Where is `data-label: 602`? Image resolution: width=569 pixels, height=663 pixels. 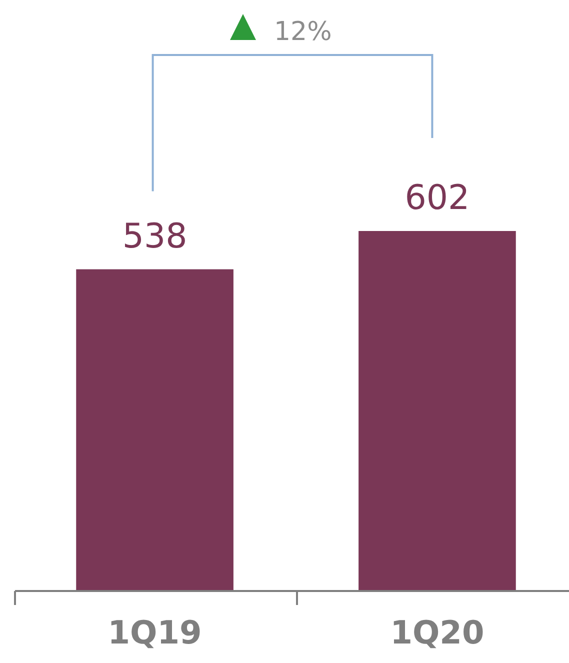
data-label: 602 is located at coordinates (437, 198).